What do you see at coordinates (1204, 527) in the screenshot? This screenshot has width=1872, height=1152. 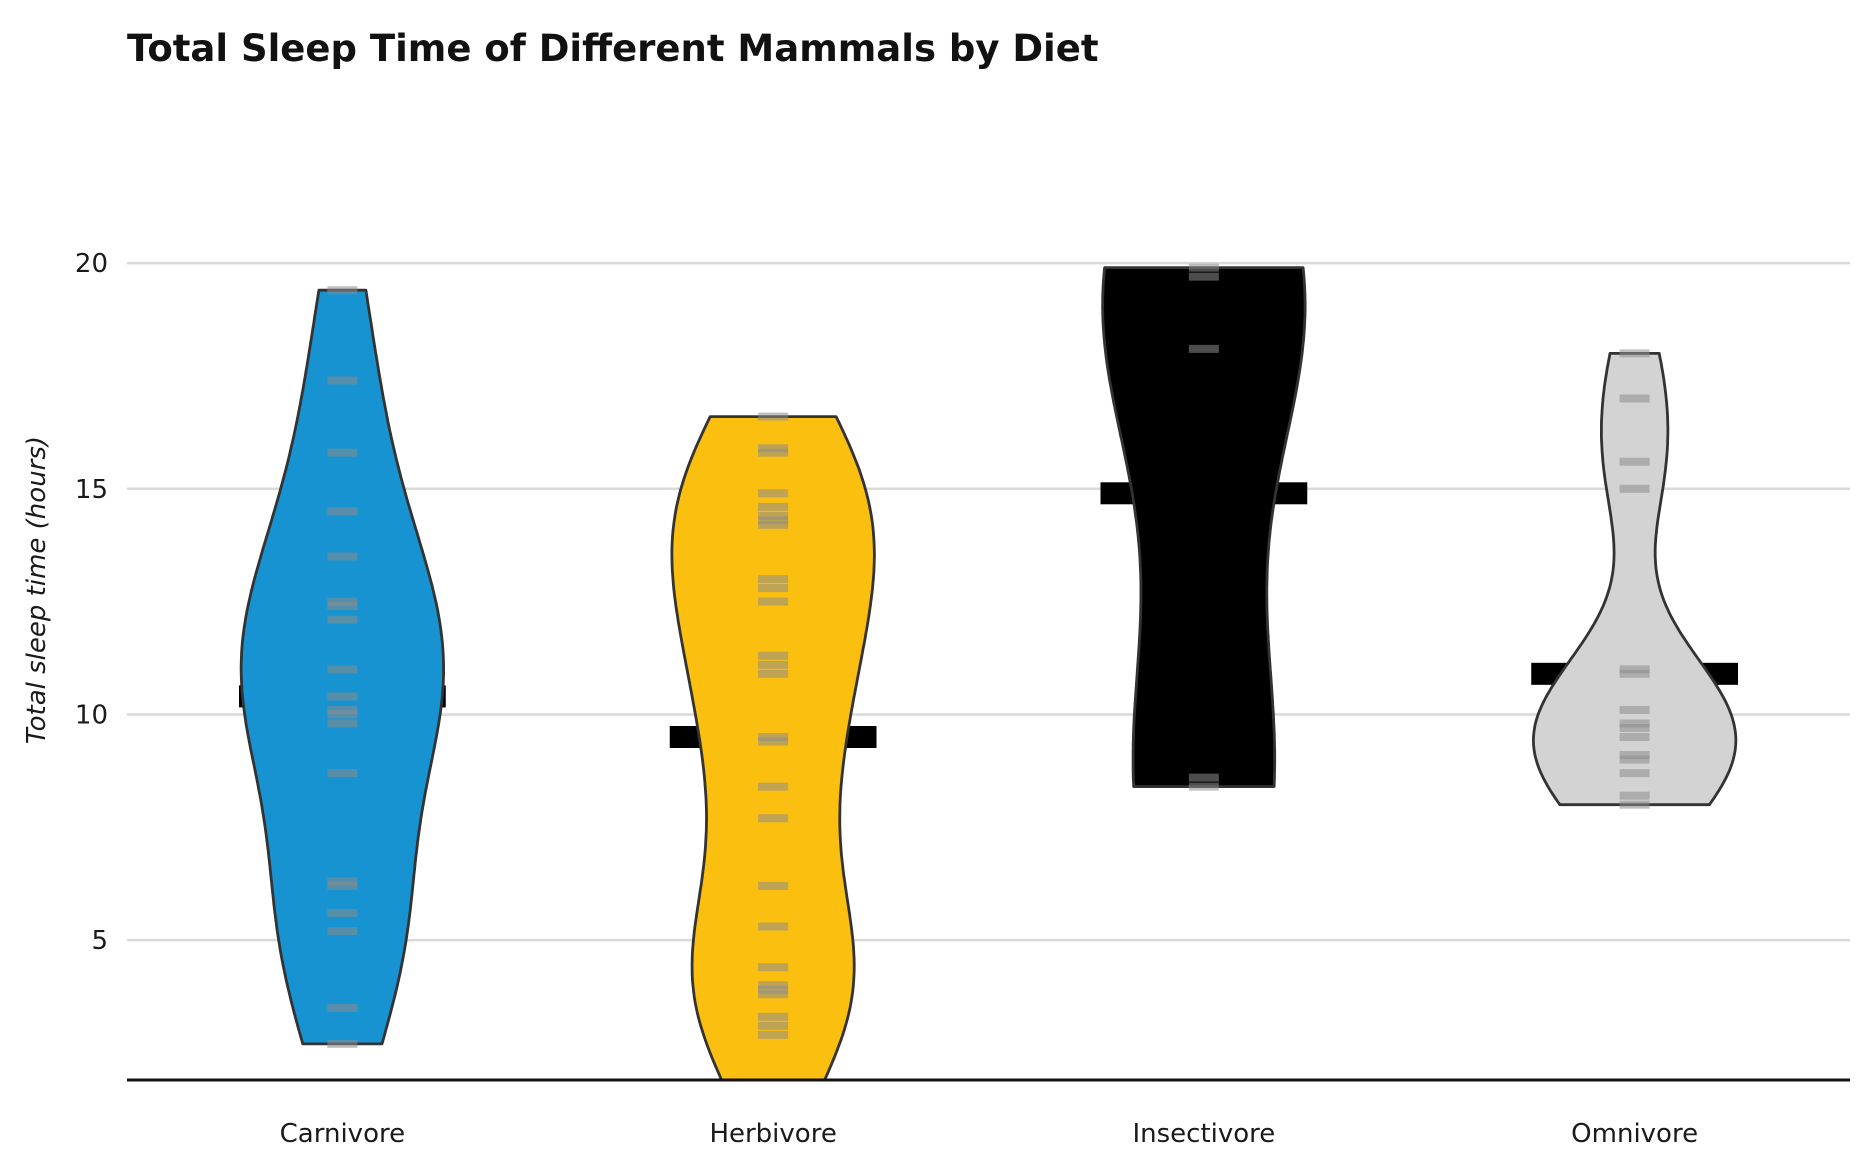 I see `violin-insectivore` at bounding box center [1204, 527].